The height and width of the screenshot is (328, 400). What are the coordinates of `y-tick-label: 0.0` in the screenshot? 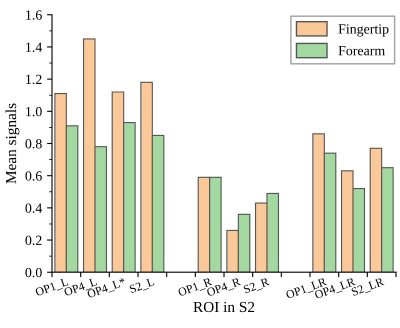 It's located at (33, 273).